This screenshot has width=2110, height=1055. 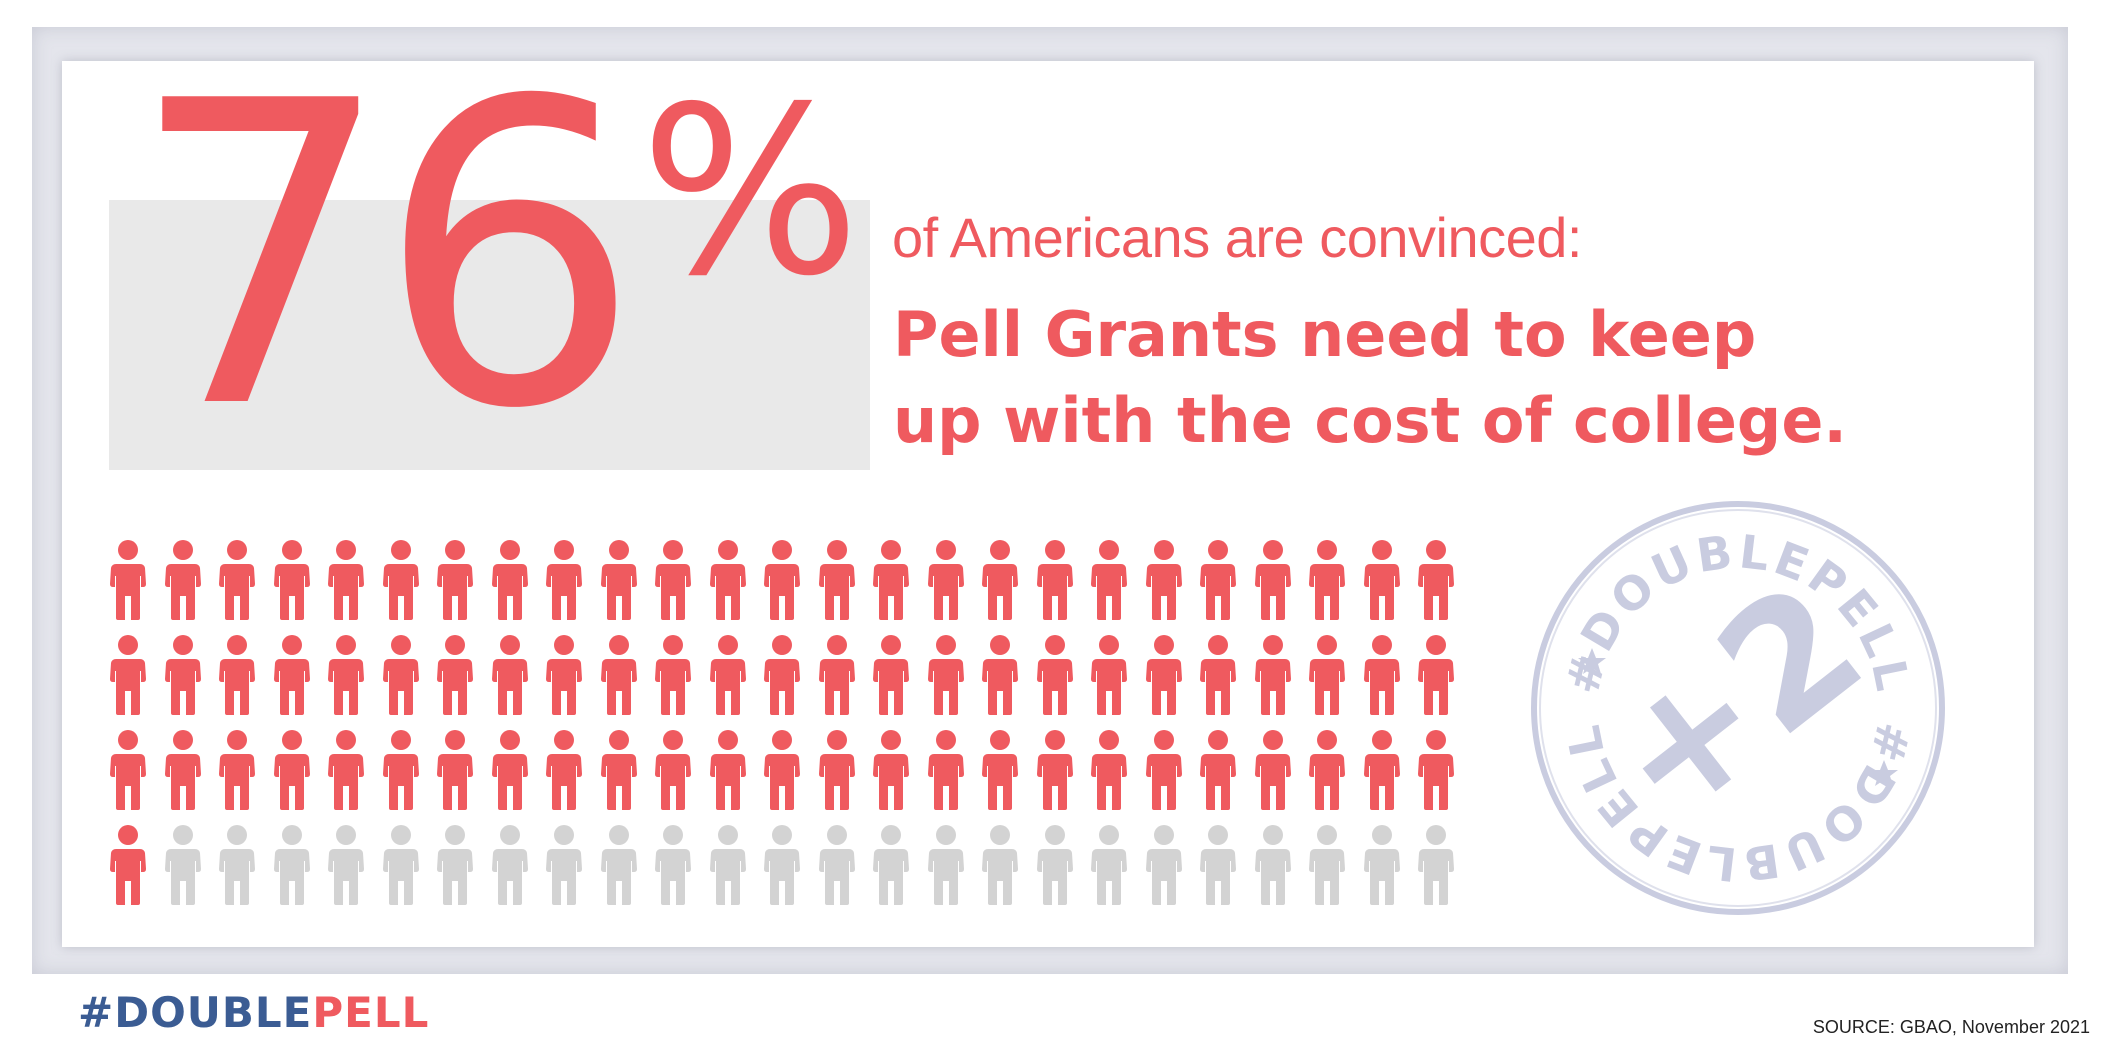 I want to click on doublepell-hashtag: #DOUBLEPELL, so click(x=253, y=1012).